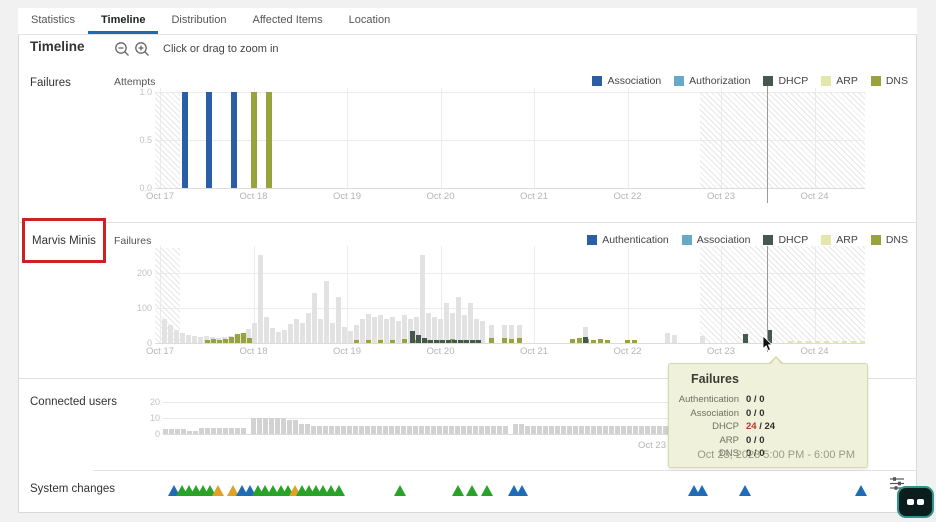 The height and width of the screenshot is (522, 936). Describe the element at coordinates (628, 240) in the screenshot. I see `legend-item-authentication: Authentication` at that location.